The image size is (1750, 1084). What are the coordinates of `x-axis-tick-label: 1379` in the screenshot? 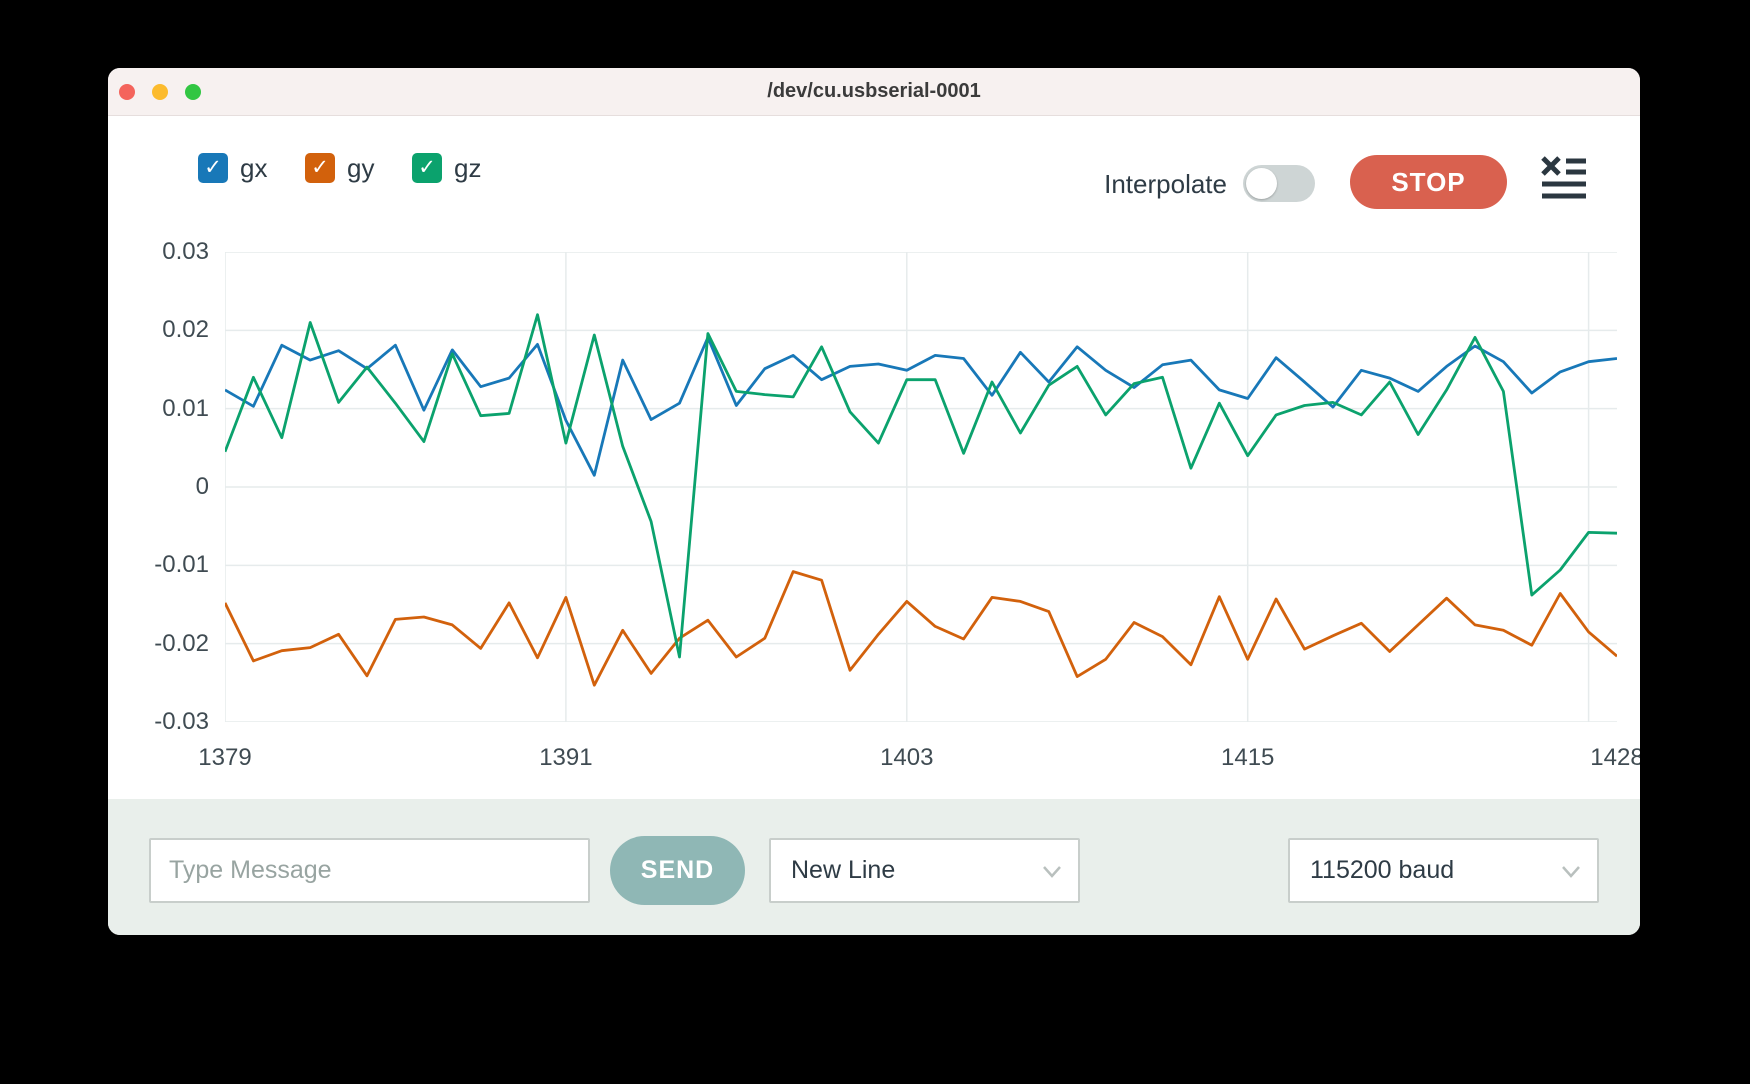 It's located at (225, 757).